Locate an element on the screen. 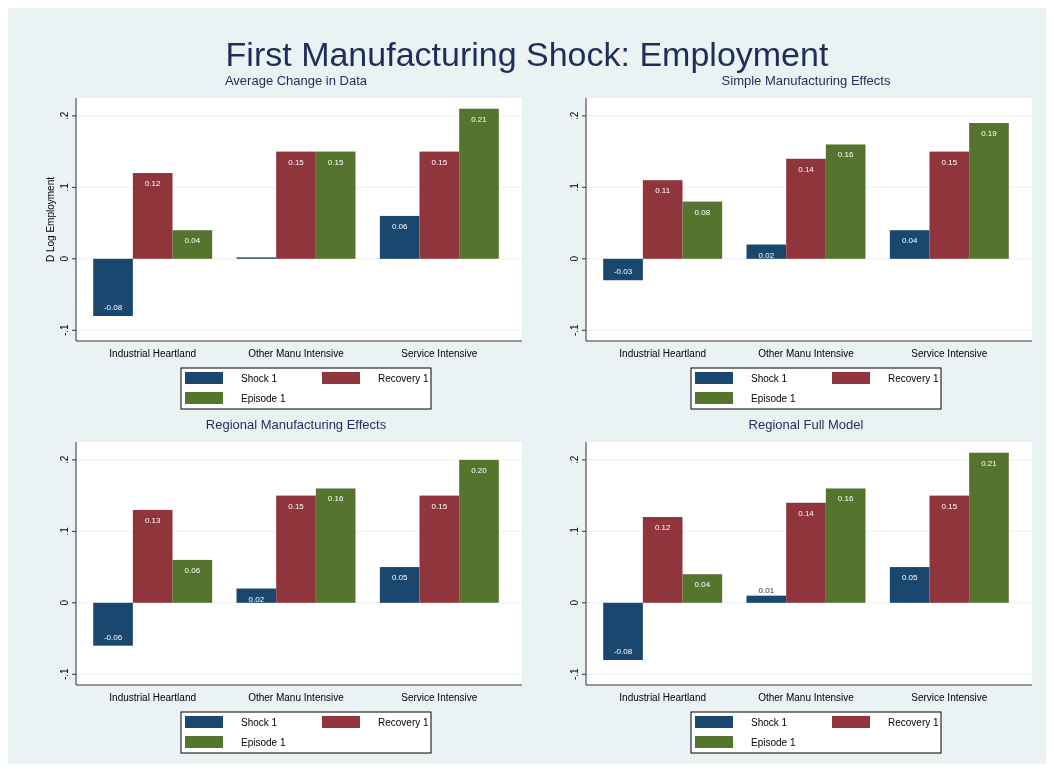  data-label: 0.14 is located at coordinates (806, 169).